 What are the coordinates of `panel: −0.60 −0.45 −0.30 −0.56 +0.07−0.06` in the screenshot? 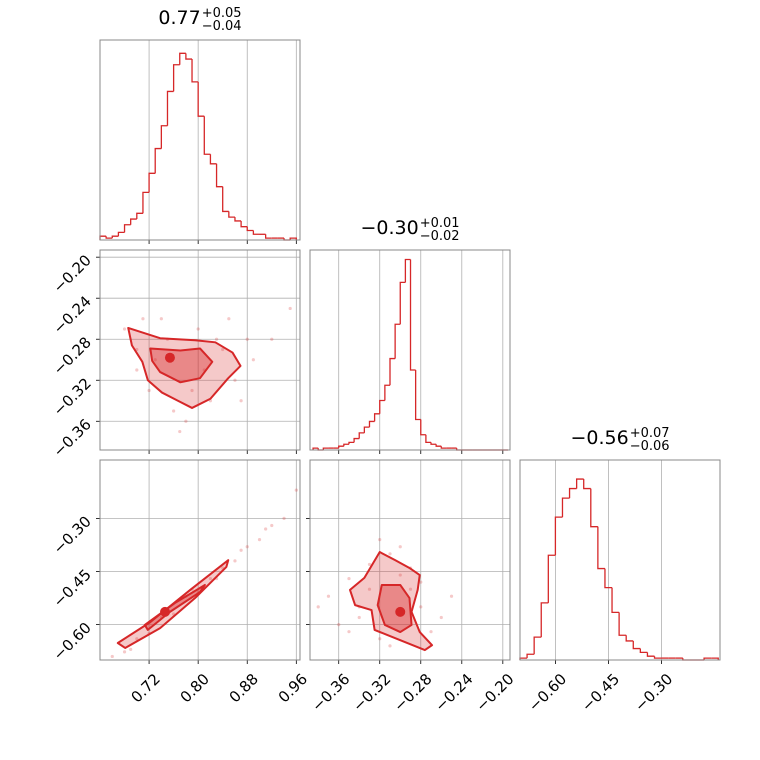 It's located at (620, 570).